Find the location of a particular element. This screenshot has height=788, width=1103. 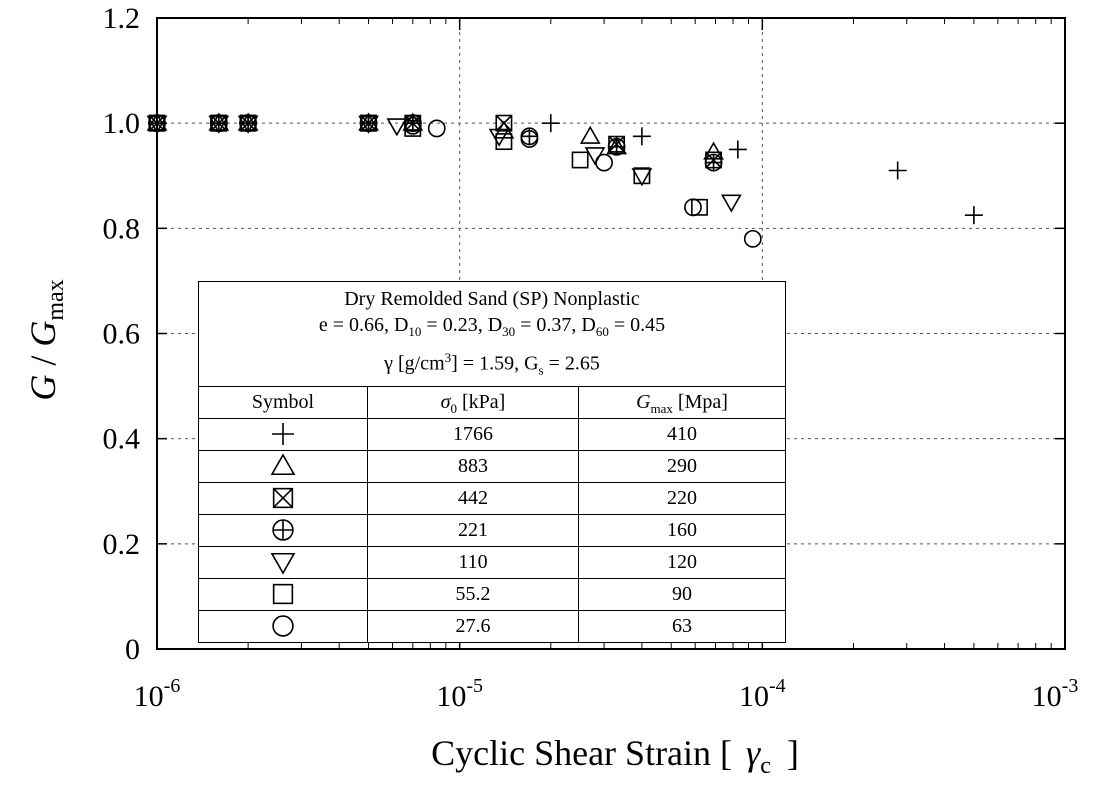

legend-gmax-value: 410 is located at coordinates (681, 434).